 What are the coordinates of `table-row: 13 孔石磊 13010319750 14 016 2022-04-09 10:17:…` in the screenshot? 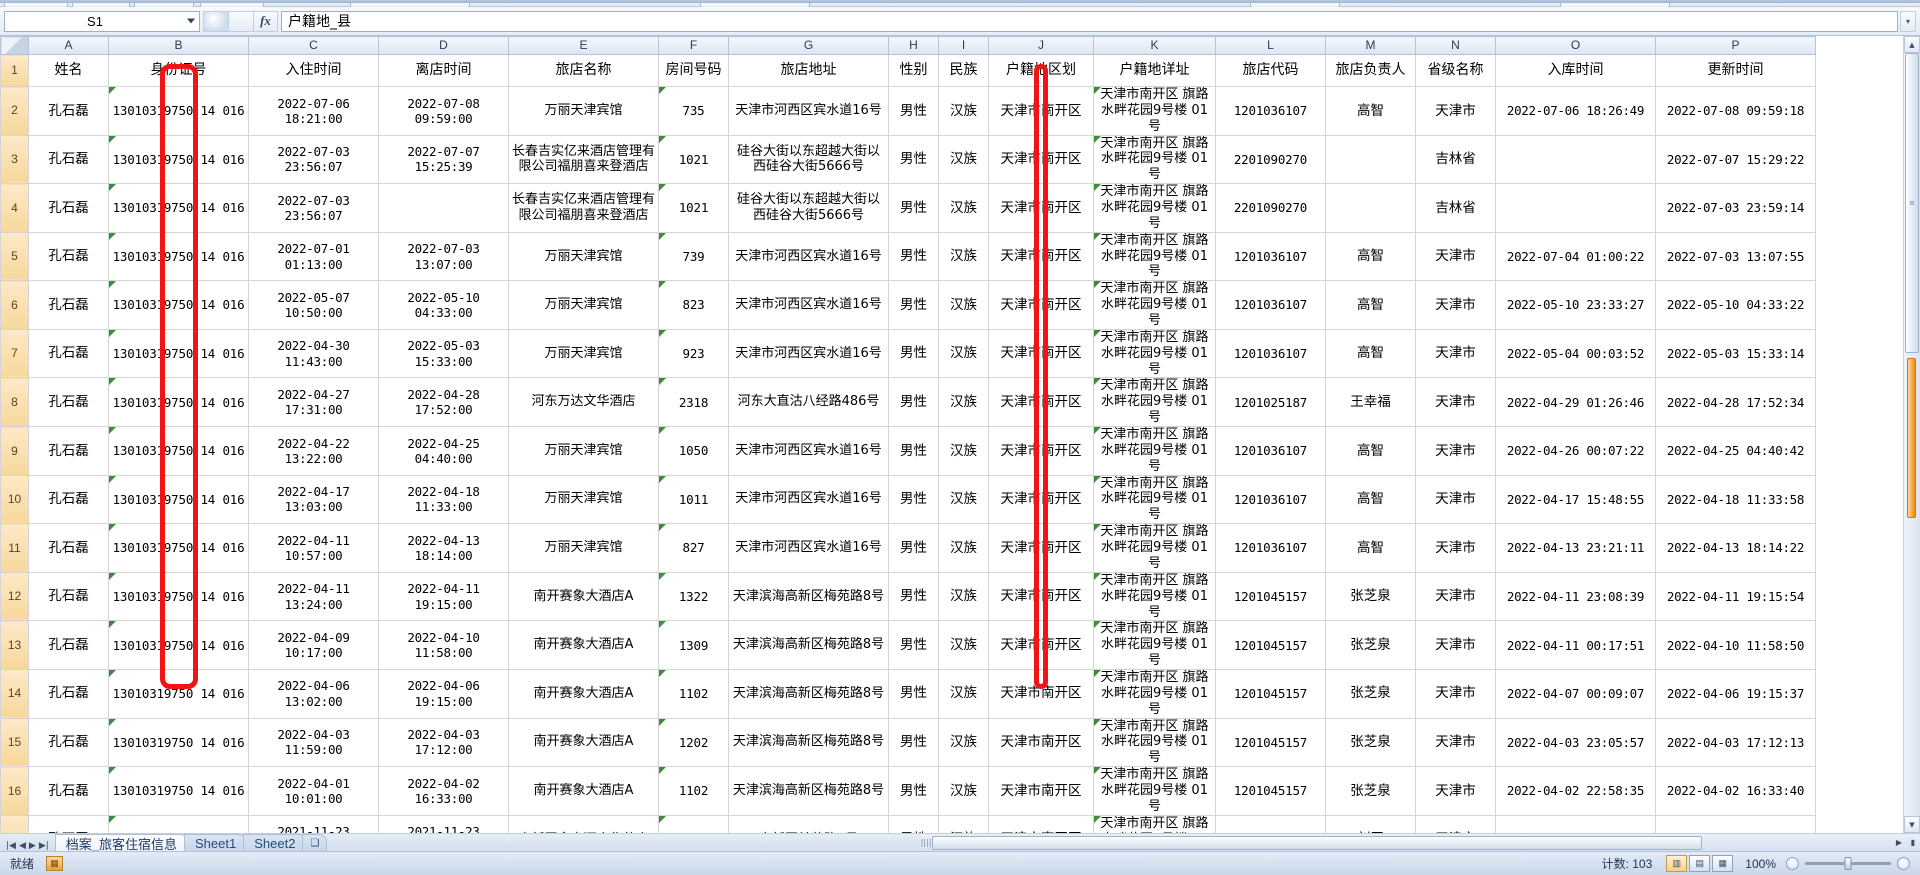 It's located at (908, 645).